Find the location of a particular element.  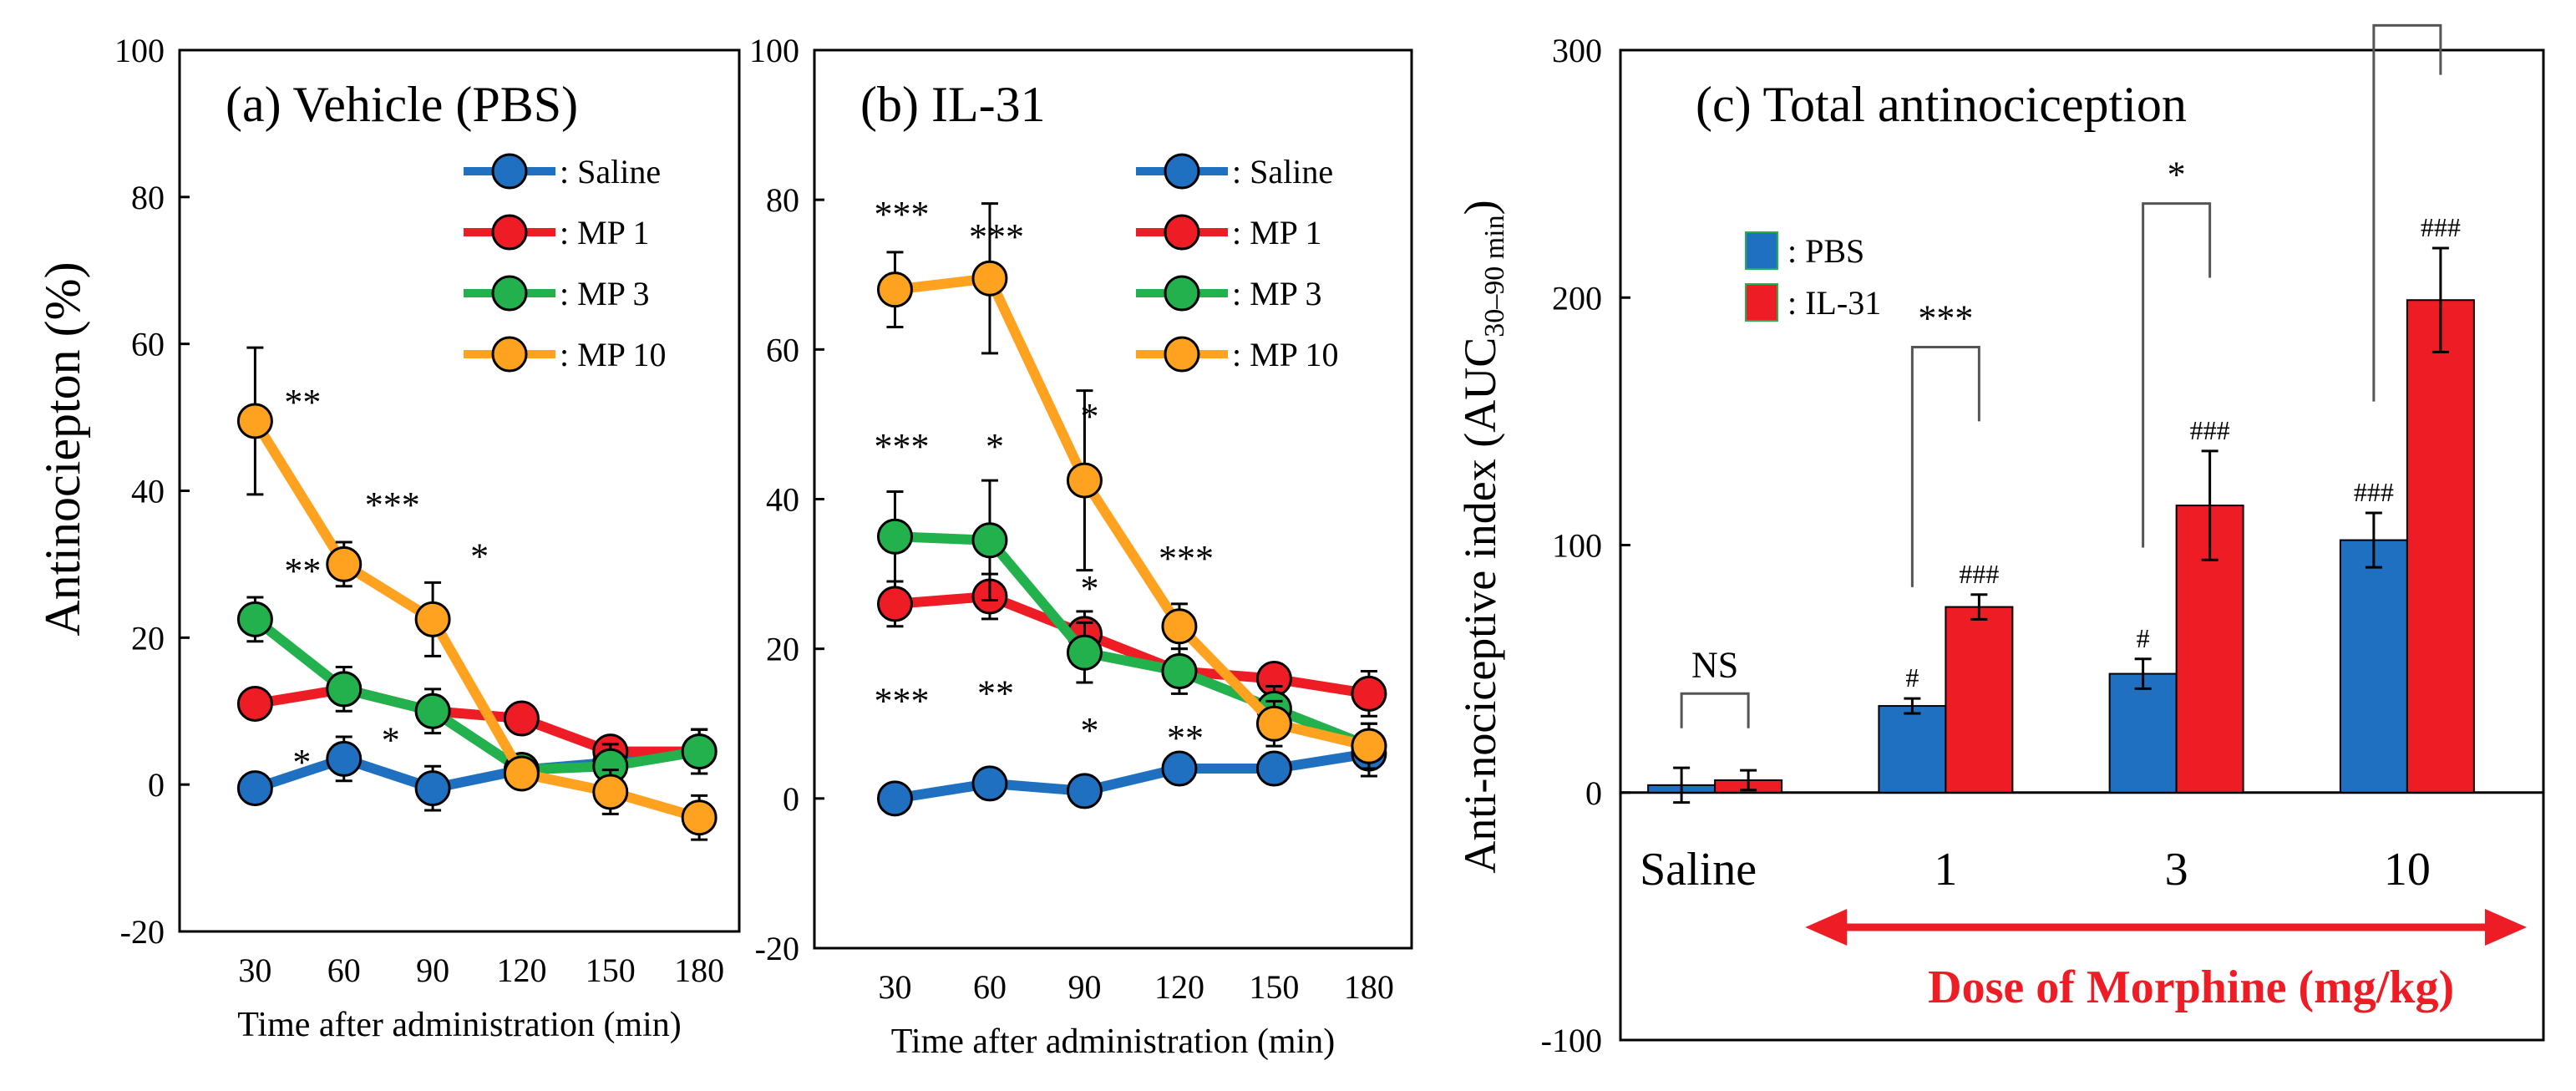

comparison-label: *** is located at coordinates (1945, 318).